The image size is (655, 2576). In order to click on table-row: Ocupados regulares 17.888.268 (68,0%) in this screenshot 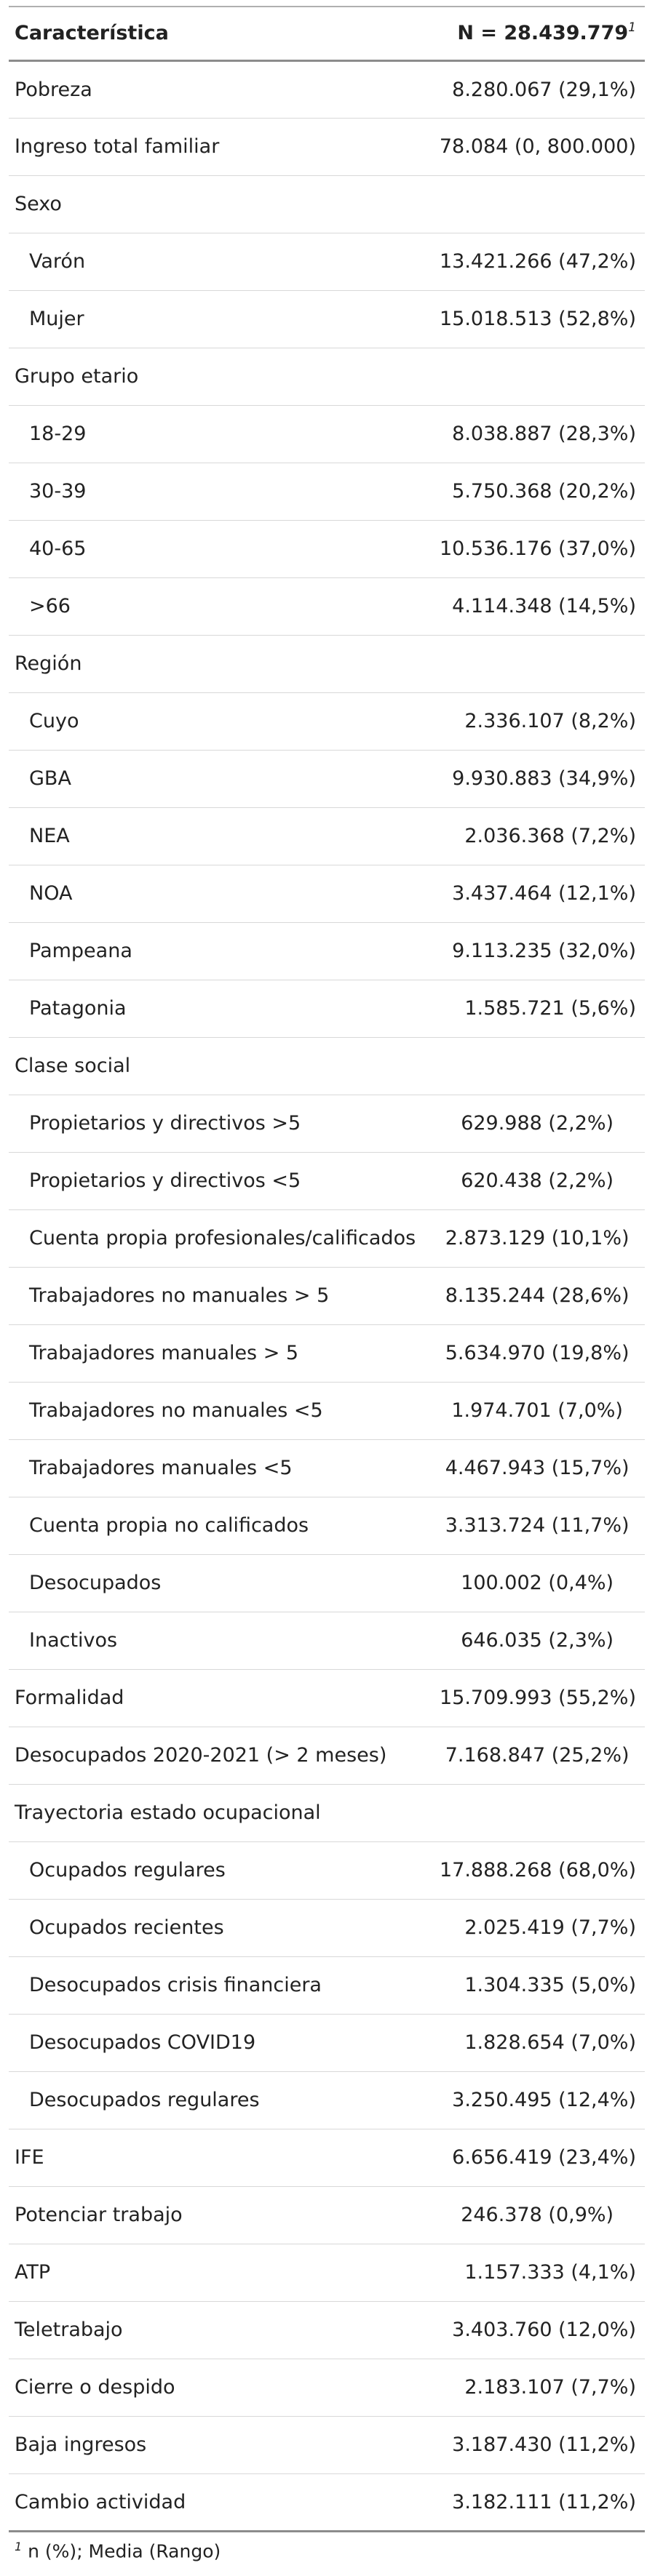, I will do `click(327, 1870)`.